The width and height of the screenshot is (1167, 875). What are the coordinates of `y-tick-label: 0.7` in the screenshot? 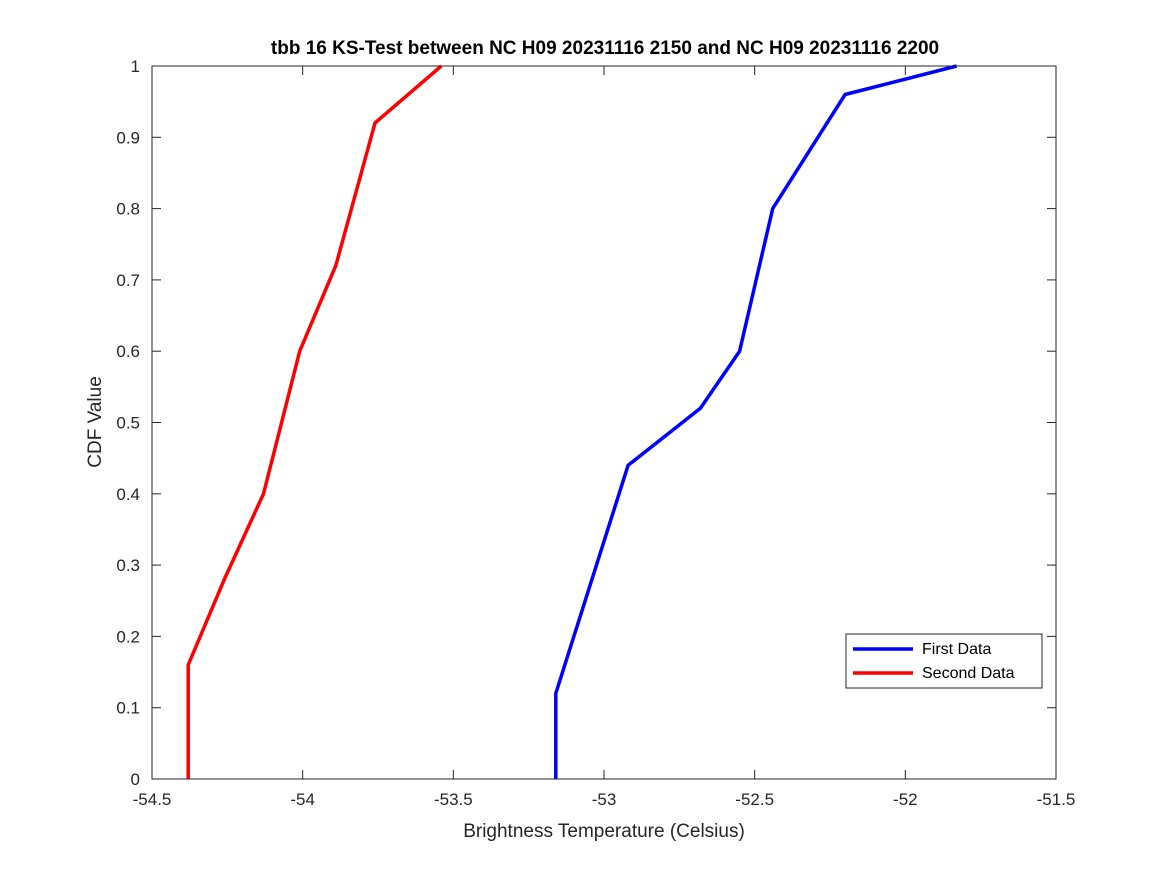 It's located at (128, 280).